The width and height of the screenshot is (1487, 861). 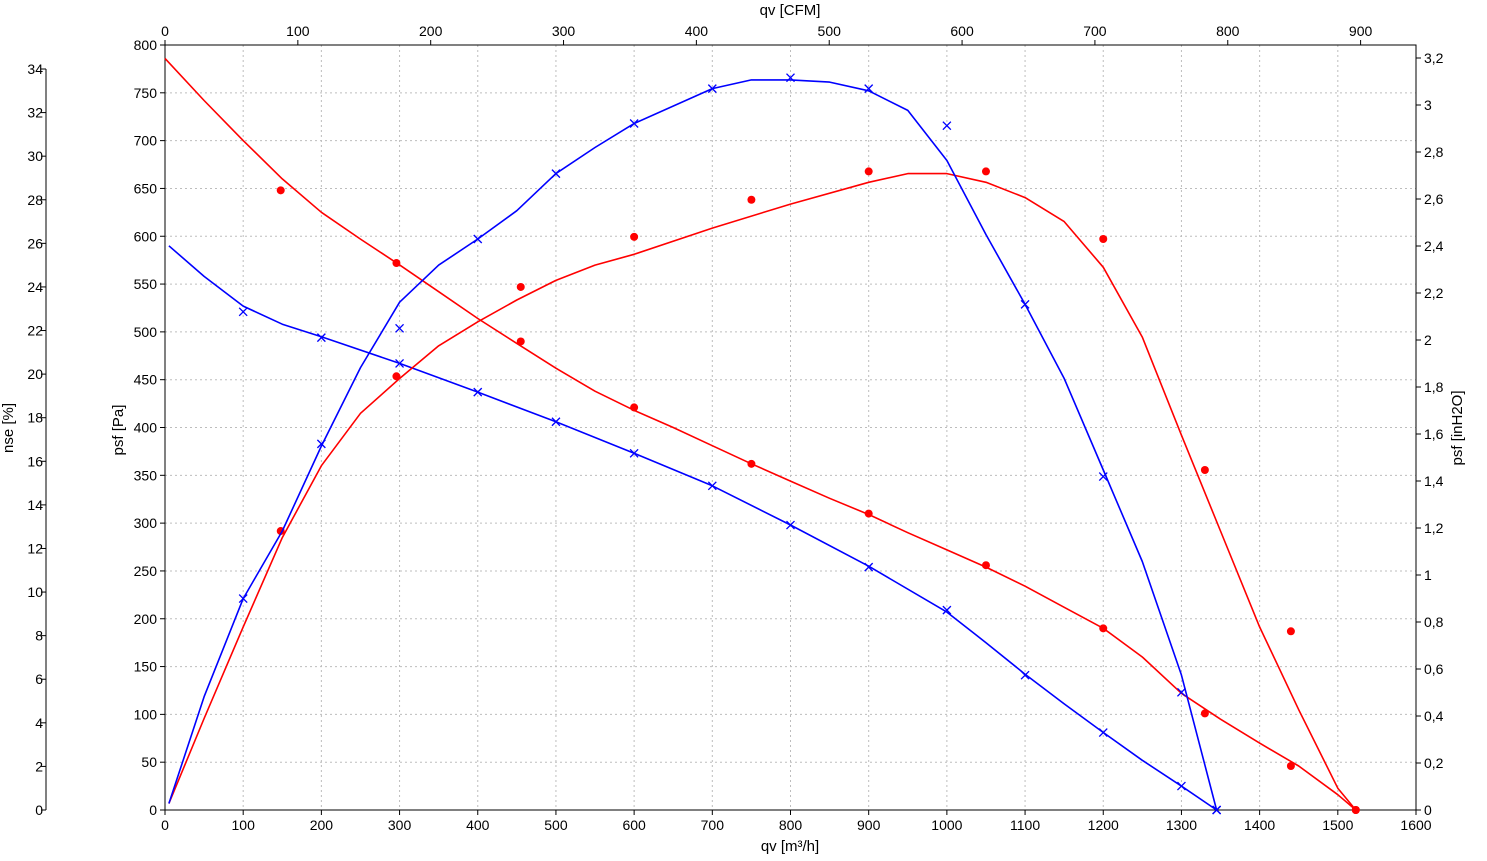 What do you see at coordinates (35, 331) in the screenshot?
I see `nse-tick-label: 22` at bounding box center [35, 331].